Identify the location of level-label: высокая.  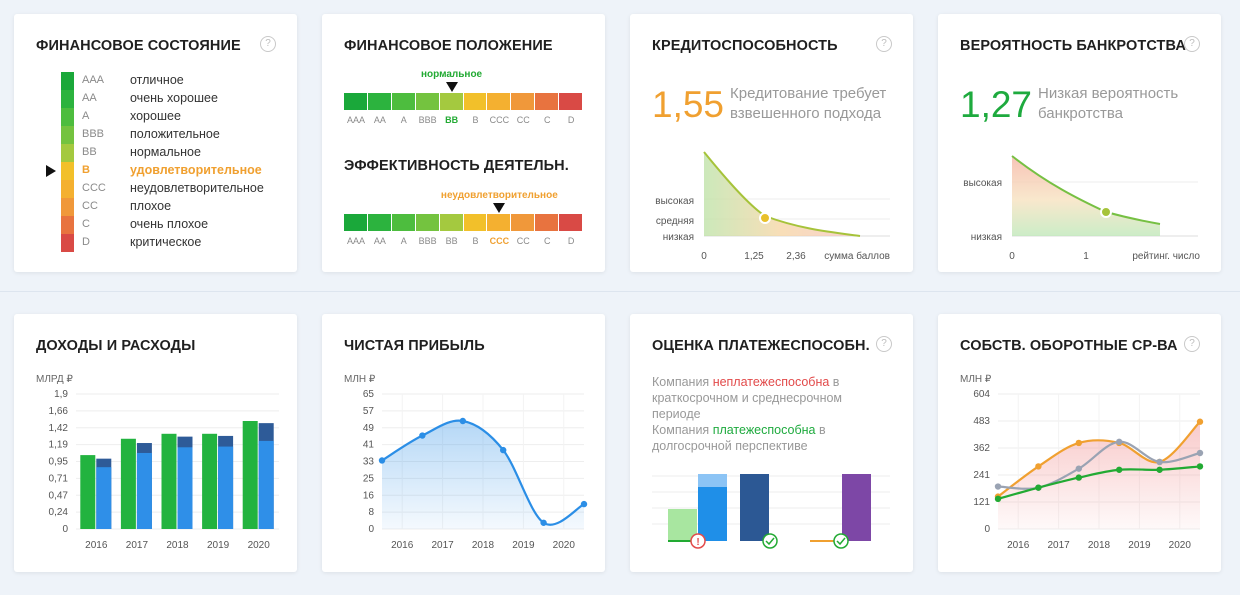
(674, 201).